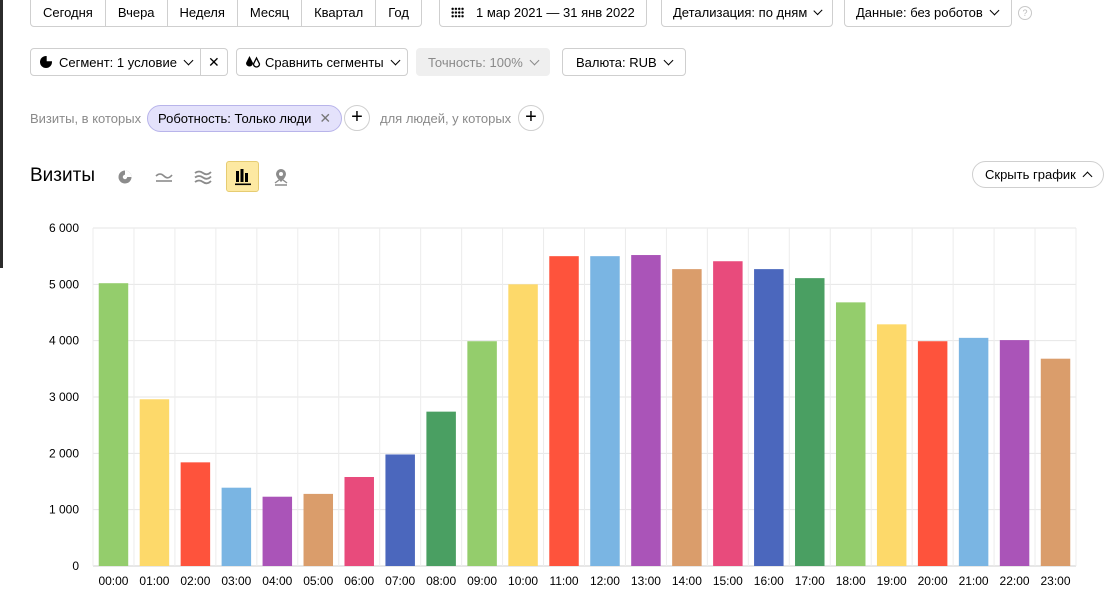 This screenshot has width=1118, height=598. Describe the element at coordinates (68, 13) in the screenshot. I see `period-today: Сегодня` at that location.